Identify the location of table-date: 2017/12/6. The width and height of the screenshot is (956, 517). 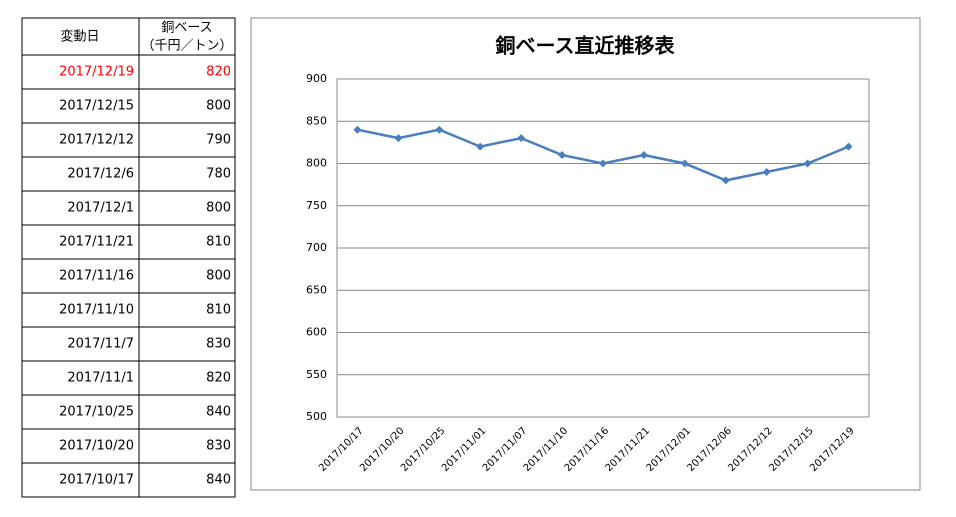
(100, 174).